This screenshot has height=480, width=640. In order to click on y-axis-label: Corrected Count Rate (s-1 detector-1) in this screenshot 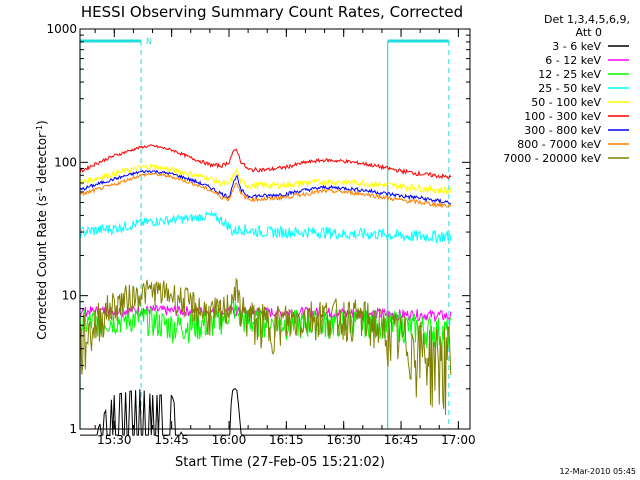, I will do `click(42, 229)`.